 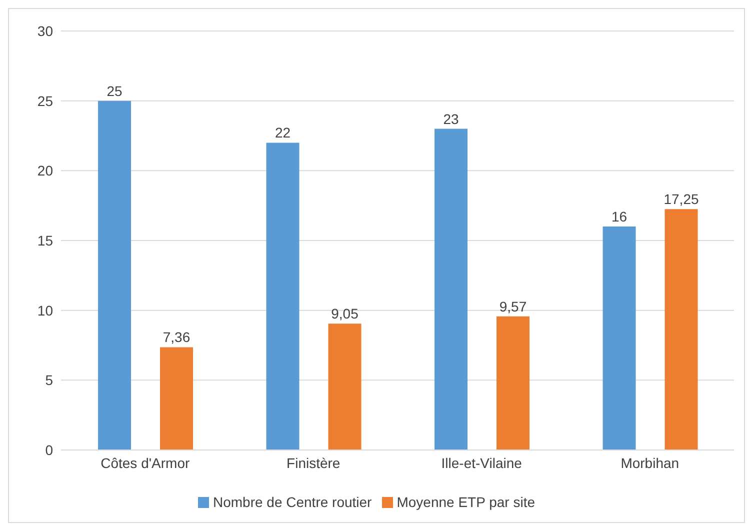 What do you see at coordinates (45, 310) in the screenshot?
I see `y-tick-label: 10` at bounding box center [45, 310].